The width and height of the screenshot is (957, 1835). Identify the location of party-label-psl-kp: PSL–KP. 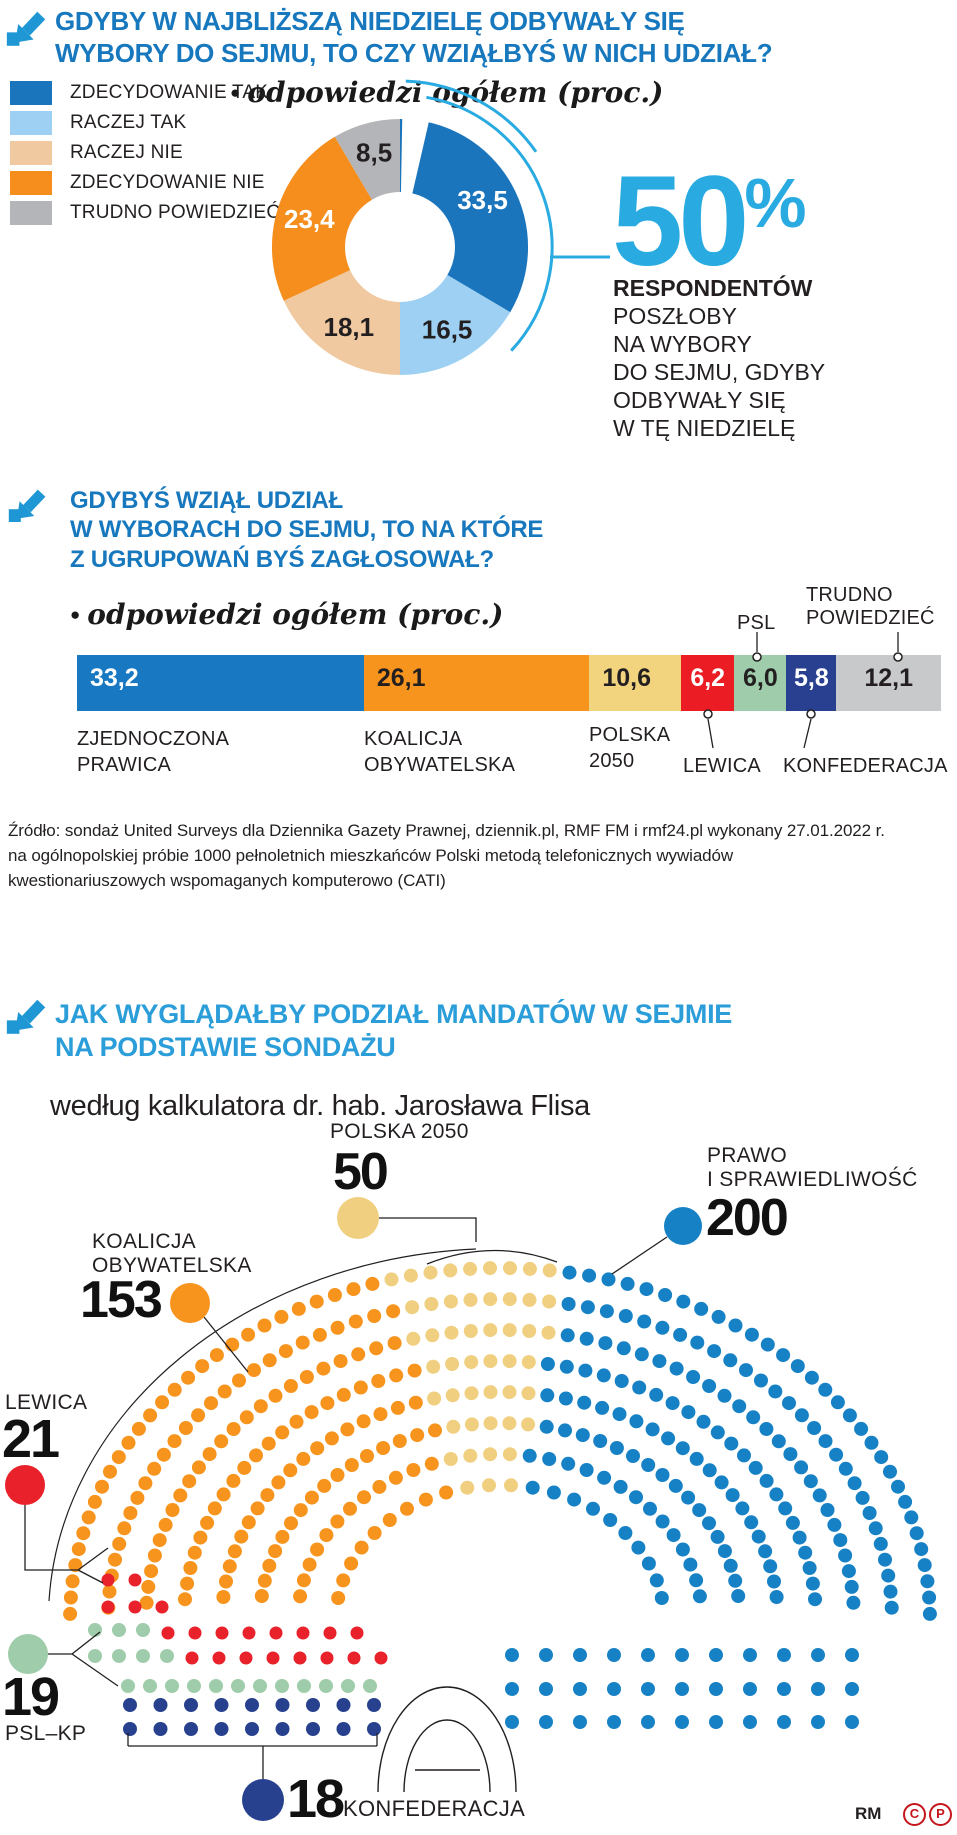
(46, 1733).